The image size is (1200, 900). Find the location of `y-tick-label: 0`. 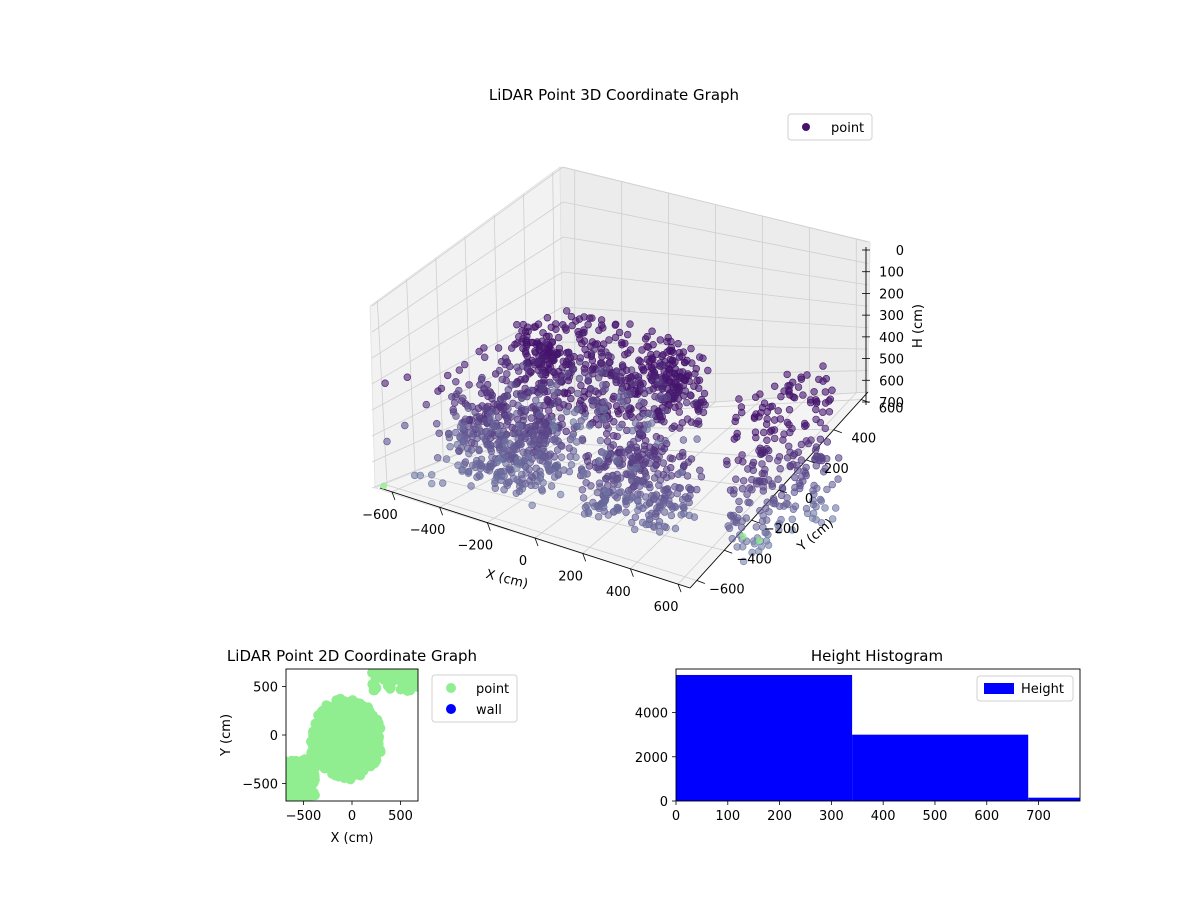

y-tick-label: 0 is located at coordinates (809, 499).